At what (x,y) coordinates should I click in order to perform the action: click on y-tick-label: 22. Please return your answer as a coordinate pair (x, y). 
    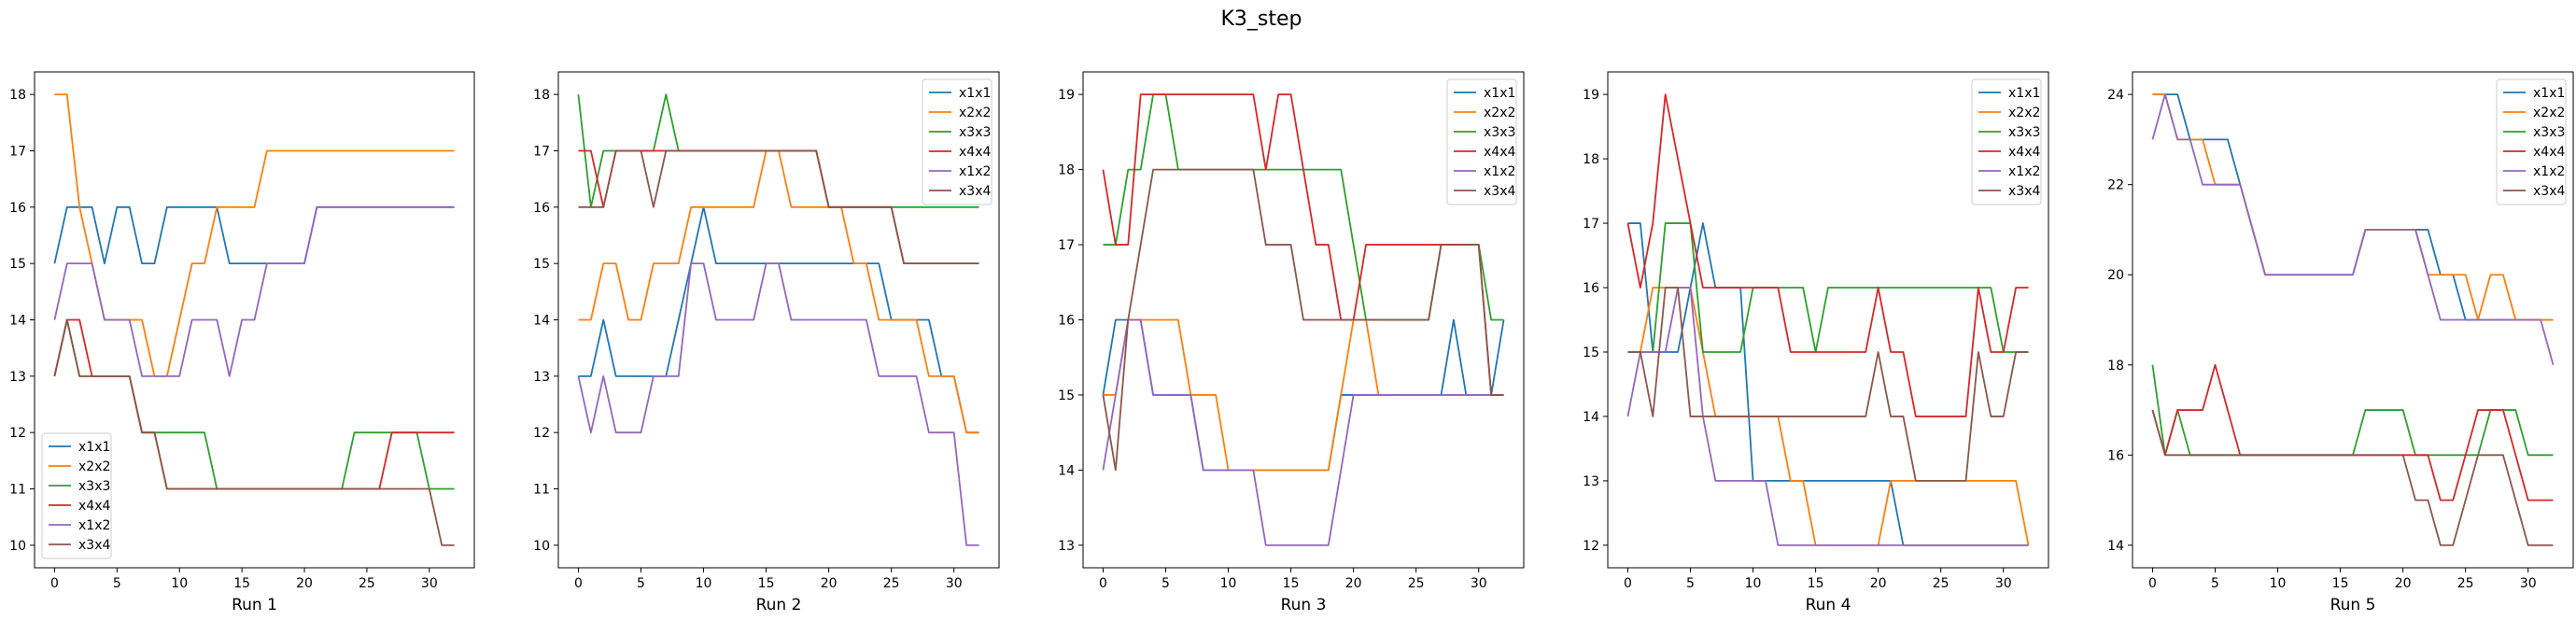
    Looking at the image, I should click on (2116, 186).